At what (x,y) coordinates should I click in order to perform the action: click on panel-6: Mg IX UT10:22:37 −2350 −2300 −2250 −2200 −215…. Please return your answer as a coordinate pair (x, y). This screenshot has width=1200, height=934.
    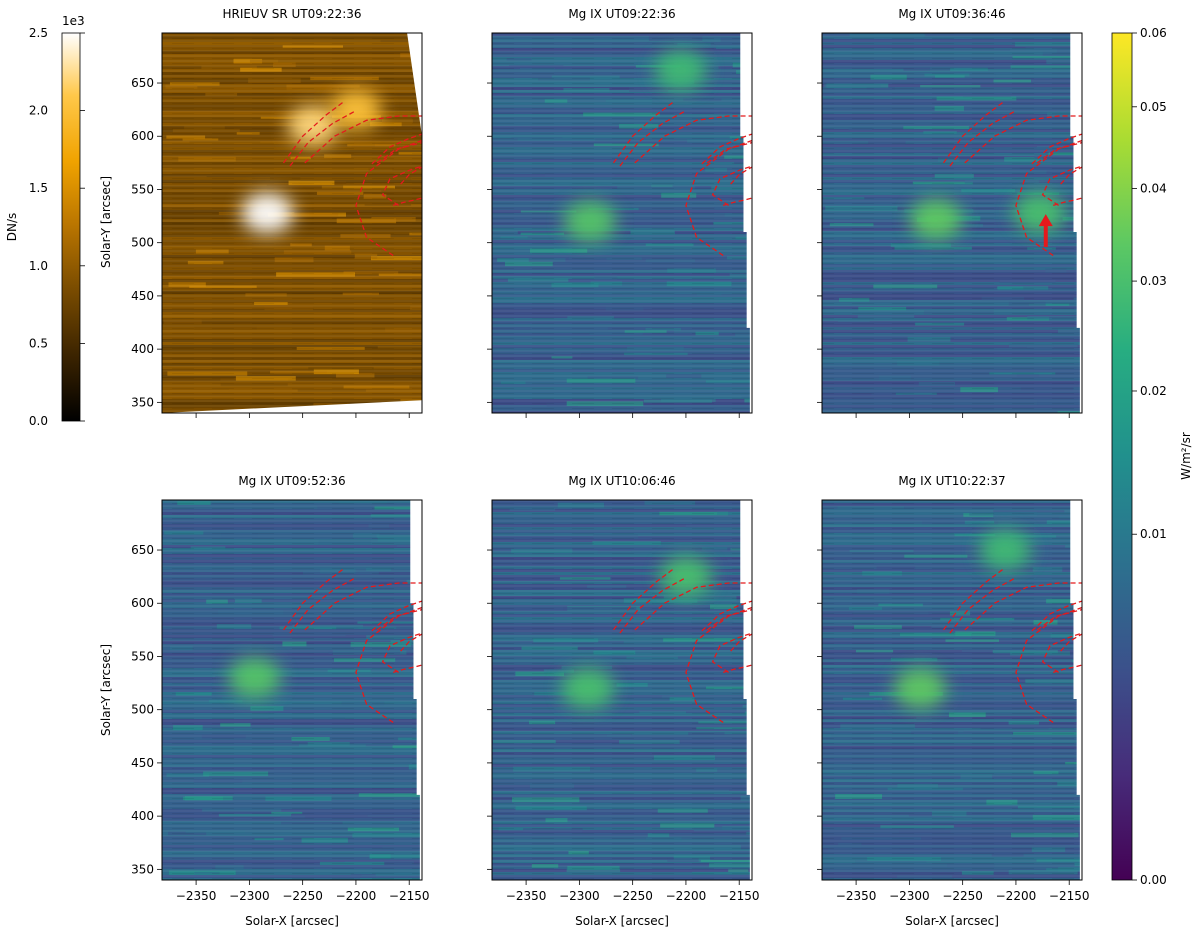
    Looking at the image, I should click on (953, 688).